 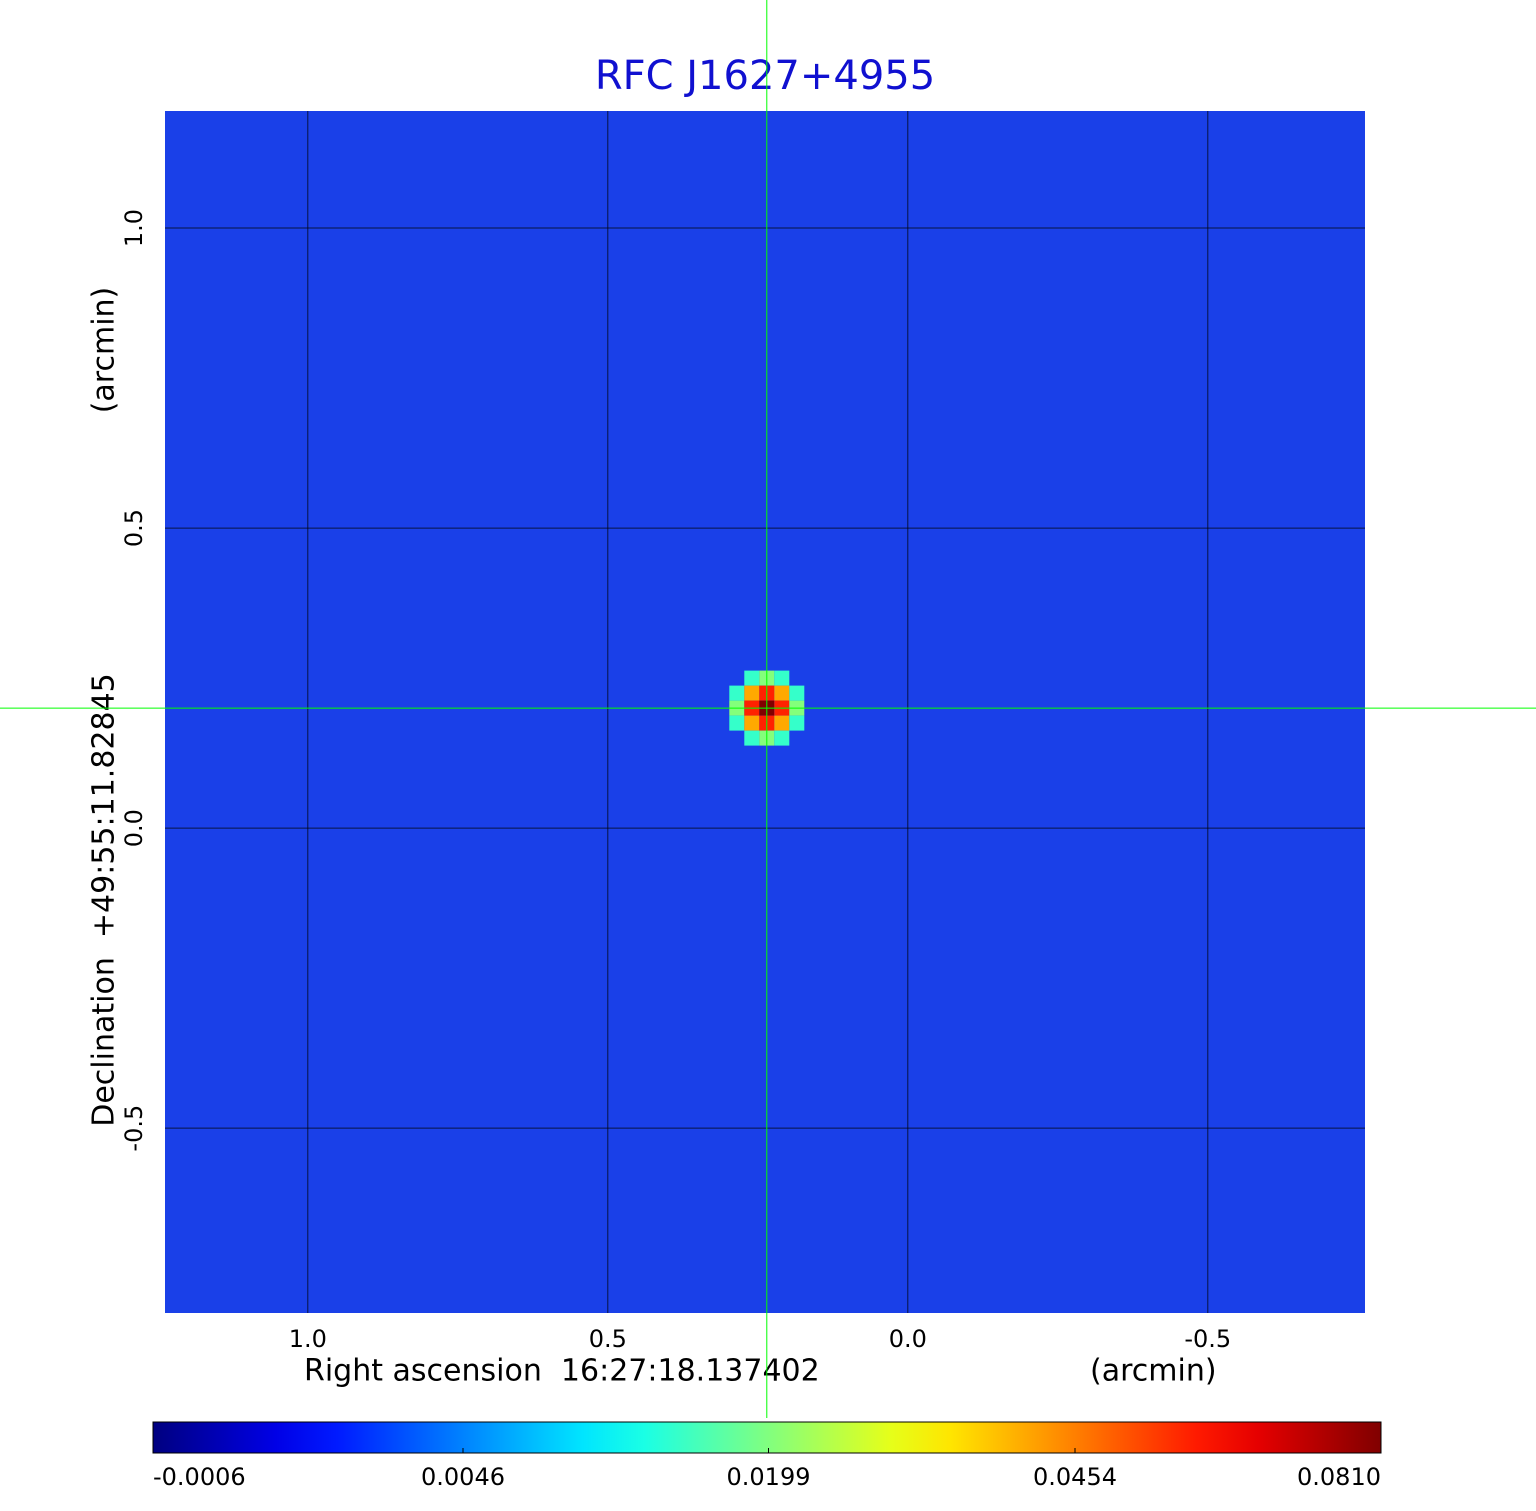 I want to click on x-axis-label: Right ascension 16:27:18.137402, so click(x=562, y=1371).